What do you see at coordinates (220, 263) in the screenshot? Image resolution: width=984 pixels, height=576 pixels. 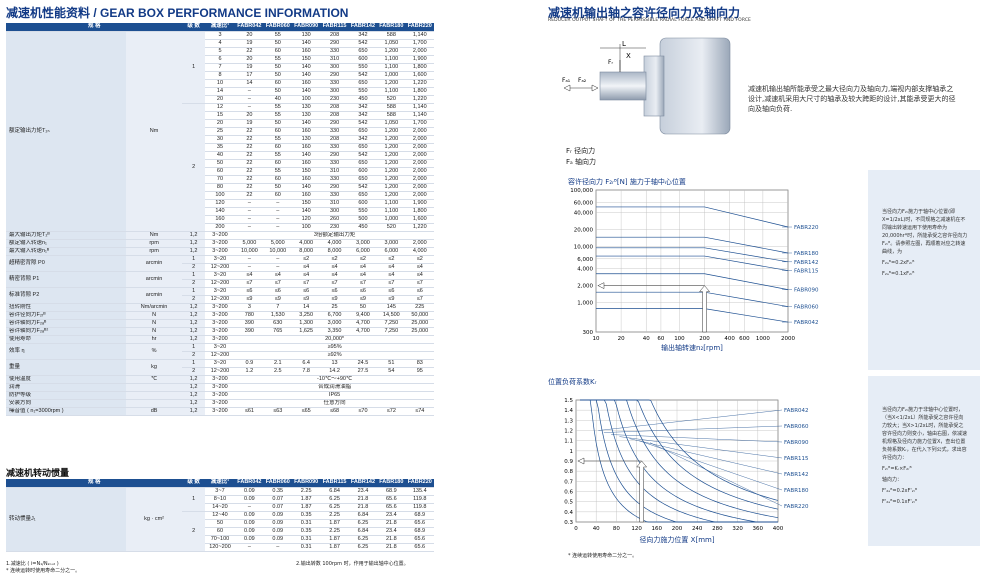 I see `table-row: 超精密背隙 P0 arcmin 1 3~20– – ≤2 ≤2 ≤2 ≤2 ≤2` at bounding box center [220, 263].